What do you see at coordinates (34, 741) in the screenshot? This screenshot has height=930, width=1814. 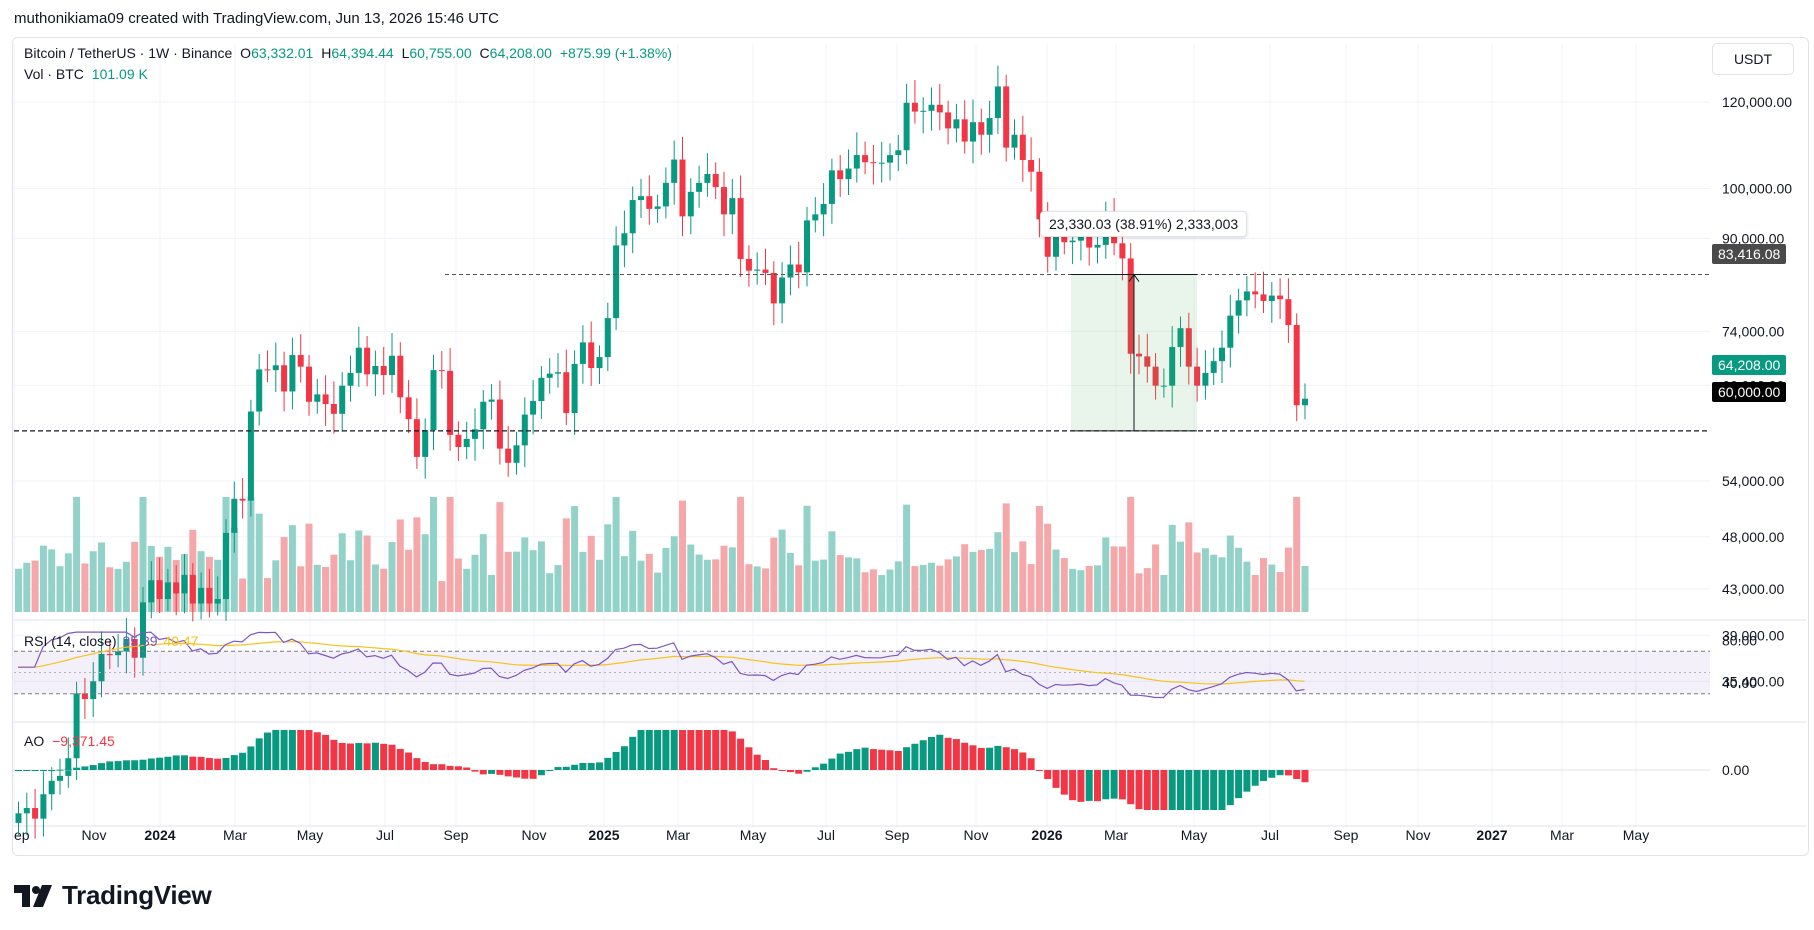 I see `ao-label: AO` at bounding box center [34, 741].